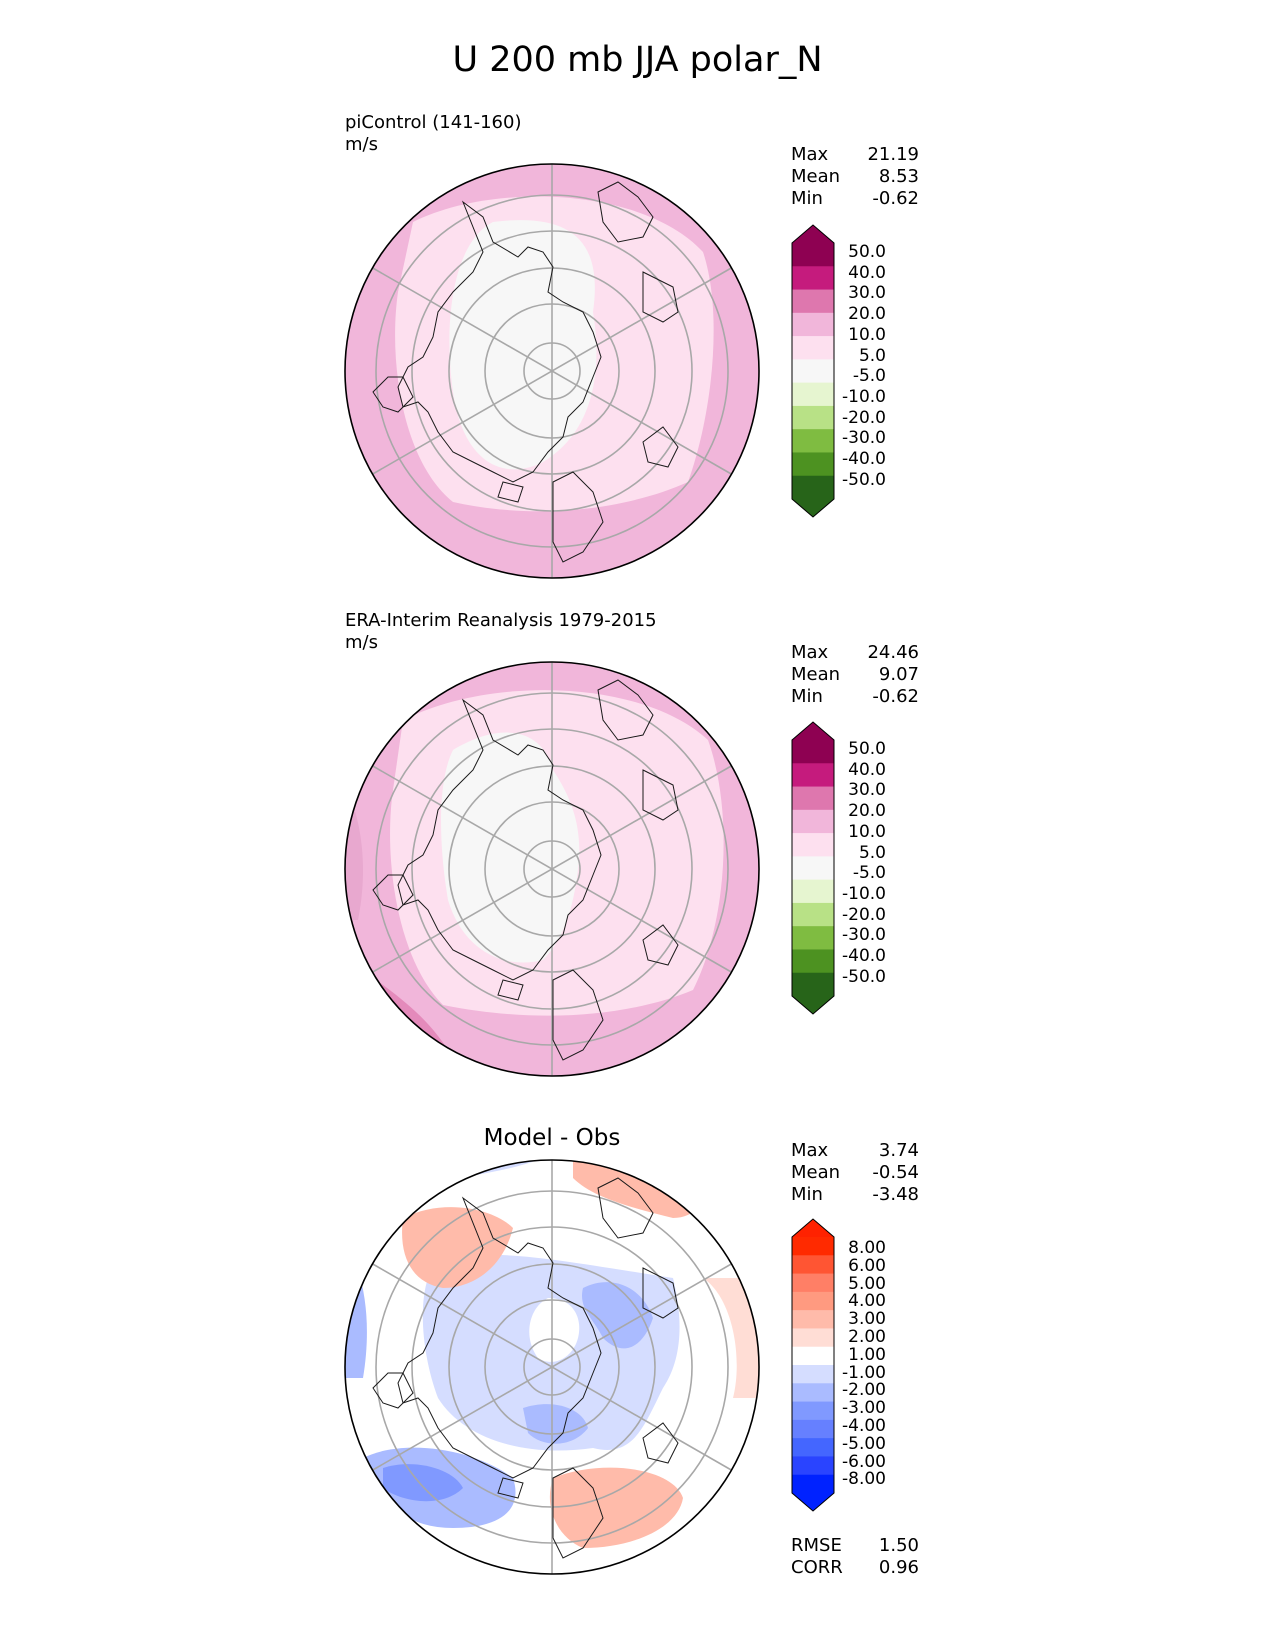 The image size is (1275, 1650). Describe the element at coordinates (817, 1567) in the screenshot. I see `stat-label: CORR` at that location.